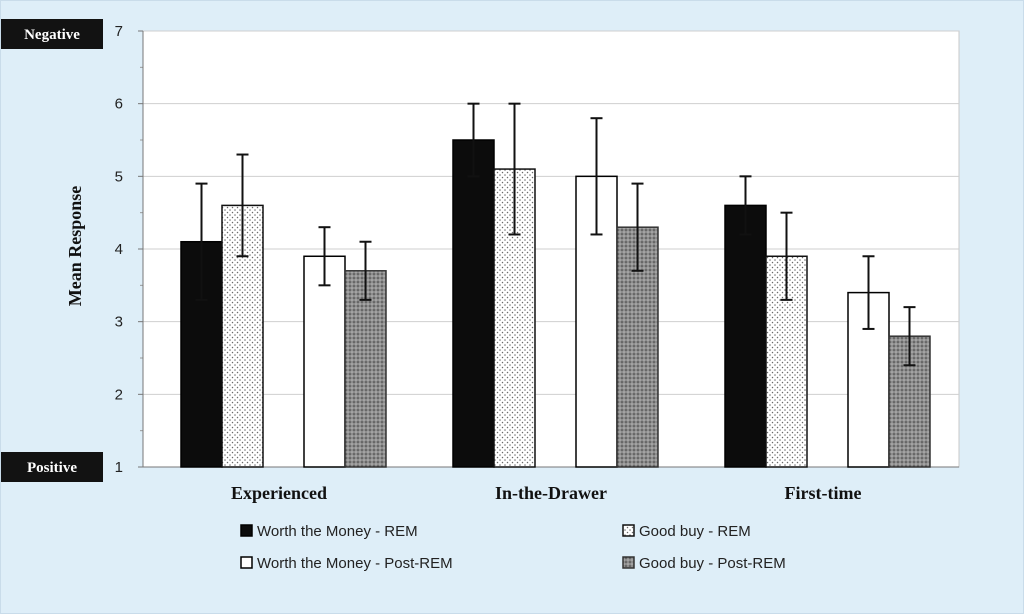 The width and height of the screenshot is (1024, 614). I want to click on legend-item-good-buy-rem: Good buy - REM, so click(686, 531).